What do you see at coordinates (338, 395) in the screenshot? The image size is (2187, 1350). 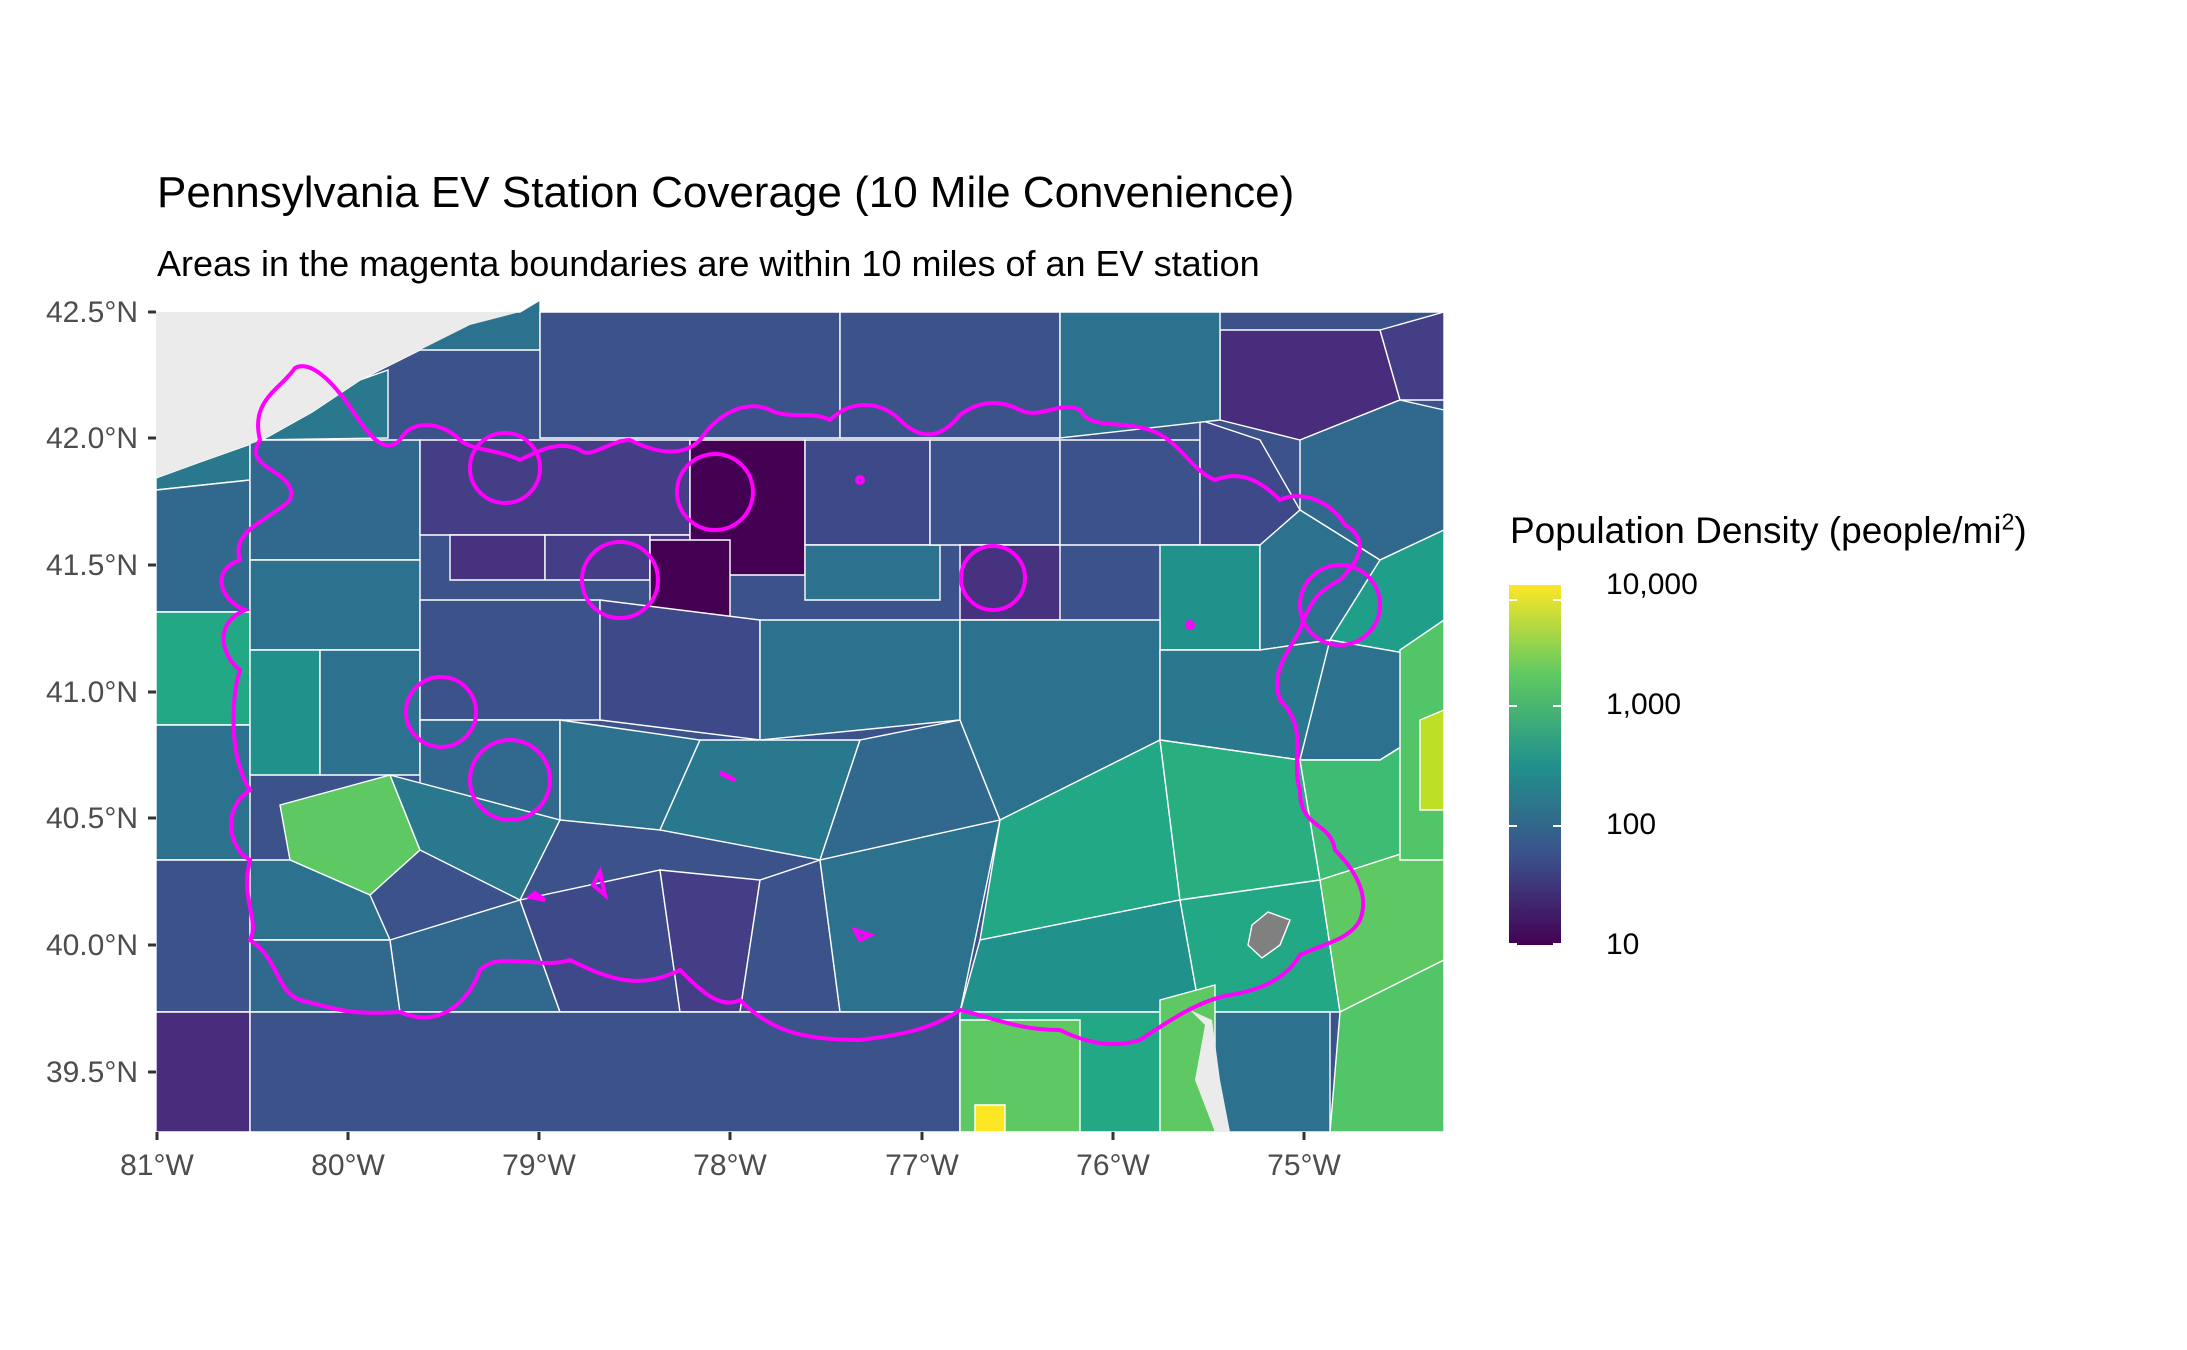 I see `lake-erie` at bounding box center [338, 395].